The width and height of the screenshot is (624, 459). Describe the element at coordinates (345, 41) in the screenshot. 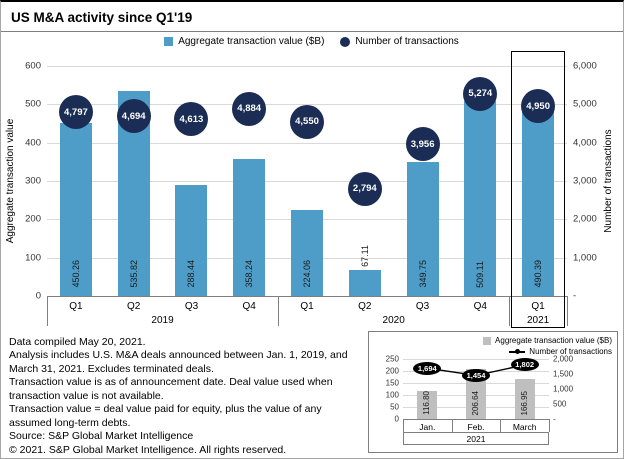

I see `dot-legend-swatch-icon` at that location.